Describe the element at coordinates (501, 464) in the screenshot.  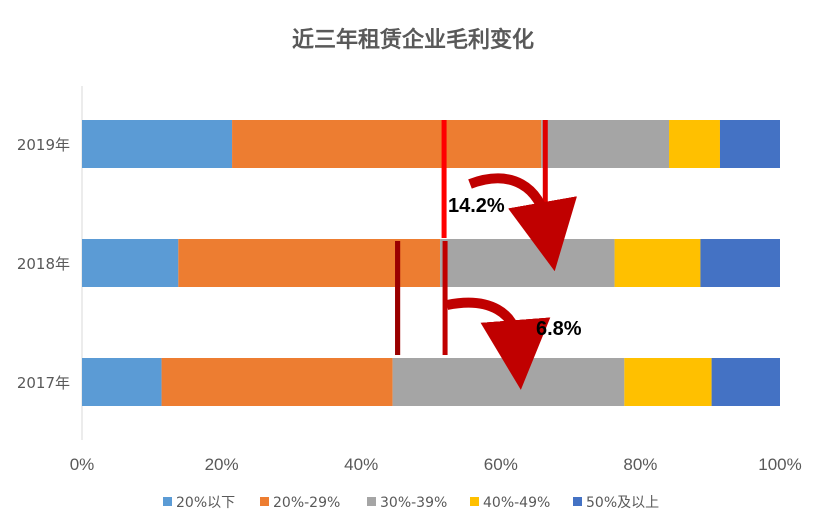
I see `x-tick-label: 60%` at that location.